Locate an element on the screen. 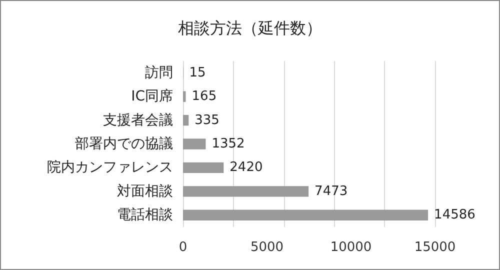 The height and width of the screenshot is (270, 500). y-tick-label: 電話相談 is located at coordinates (145, 215).